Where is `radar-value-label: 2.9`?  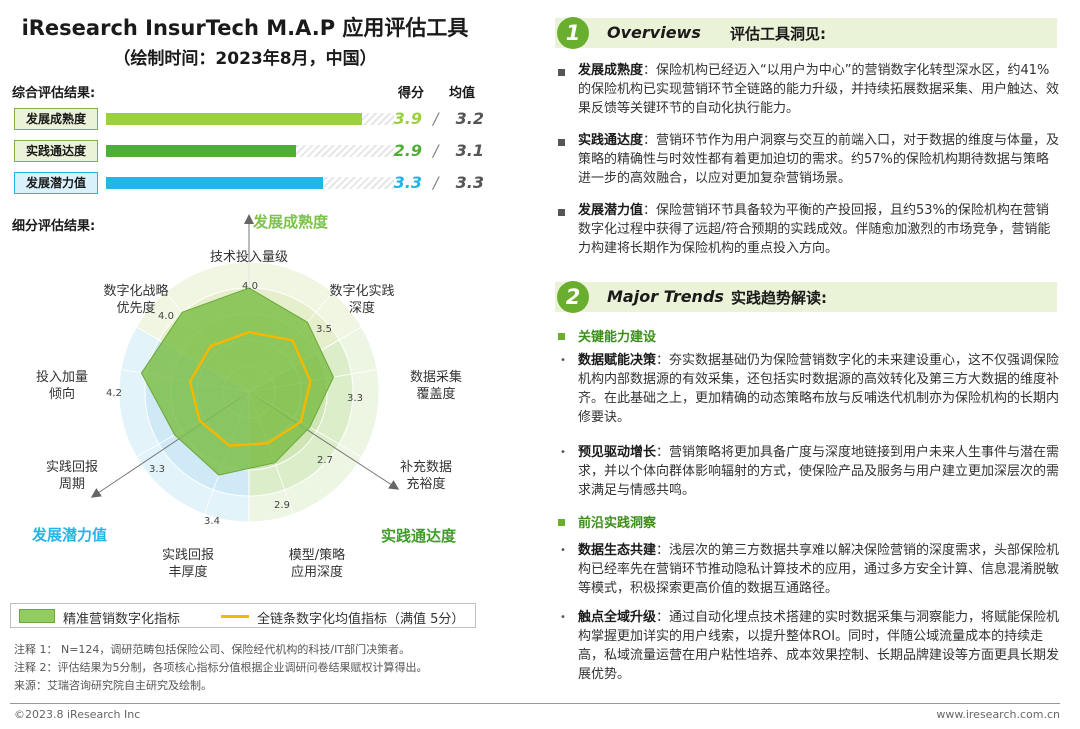 radar-value-label: 2.9 is located at coordinates (282, 505).